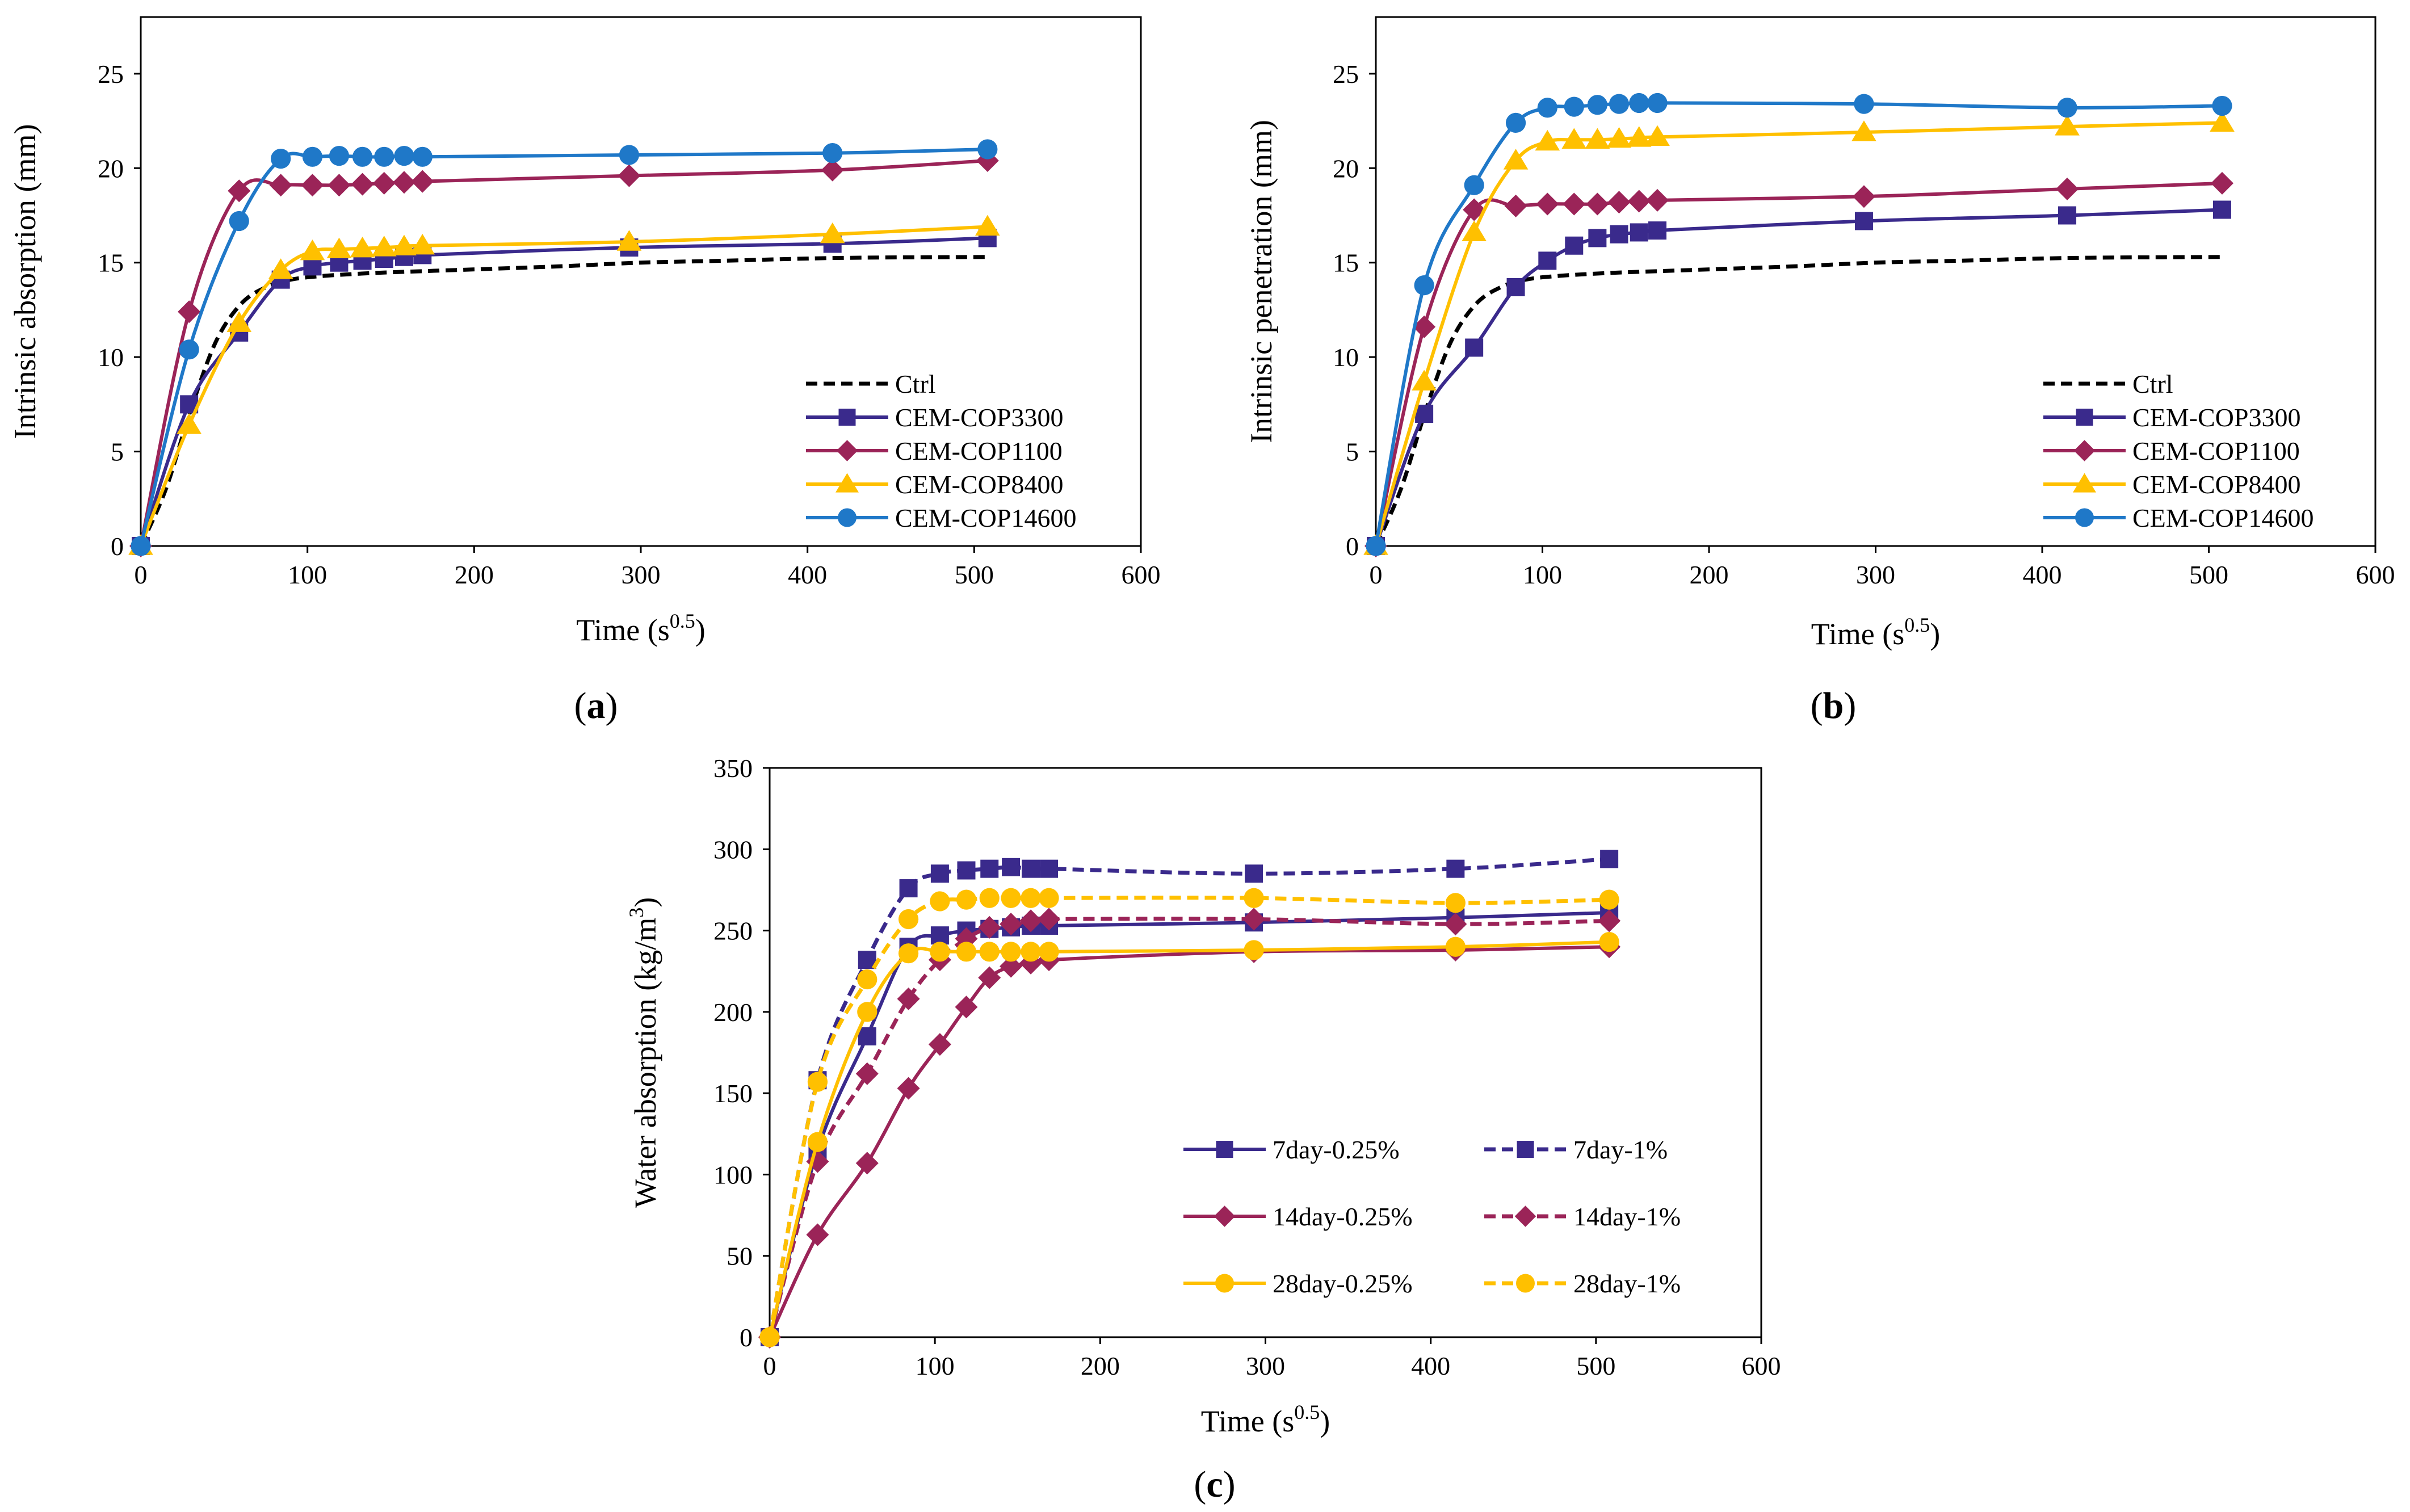 The height and width of the screenshot is (1512, 2410). What do you see at coordinates (746, 1337) in the screenshot?
I see `y-tick-label: 0` at bounding box center [746, 1337].